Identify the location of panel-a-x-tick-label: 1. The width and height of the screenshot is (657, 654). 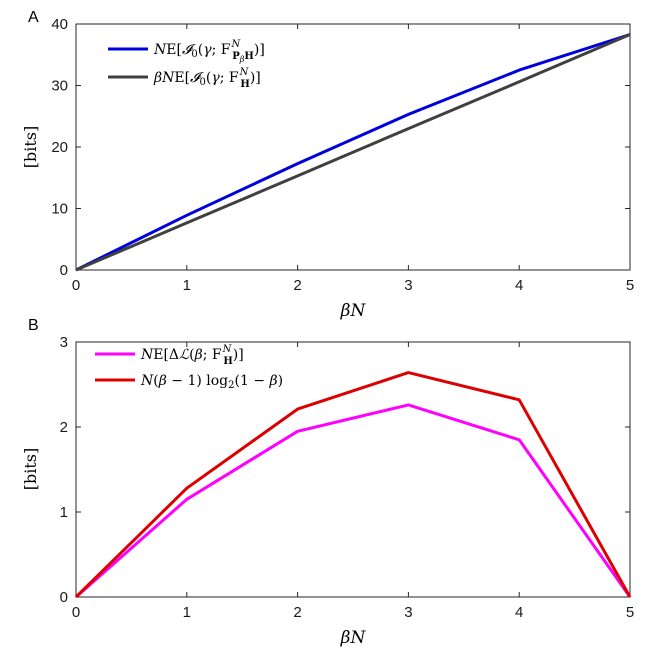
(187, 285).